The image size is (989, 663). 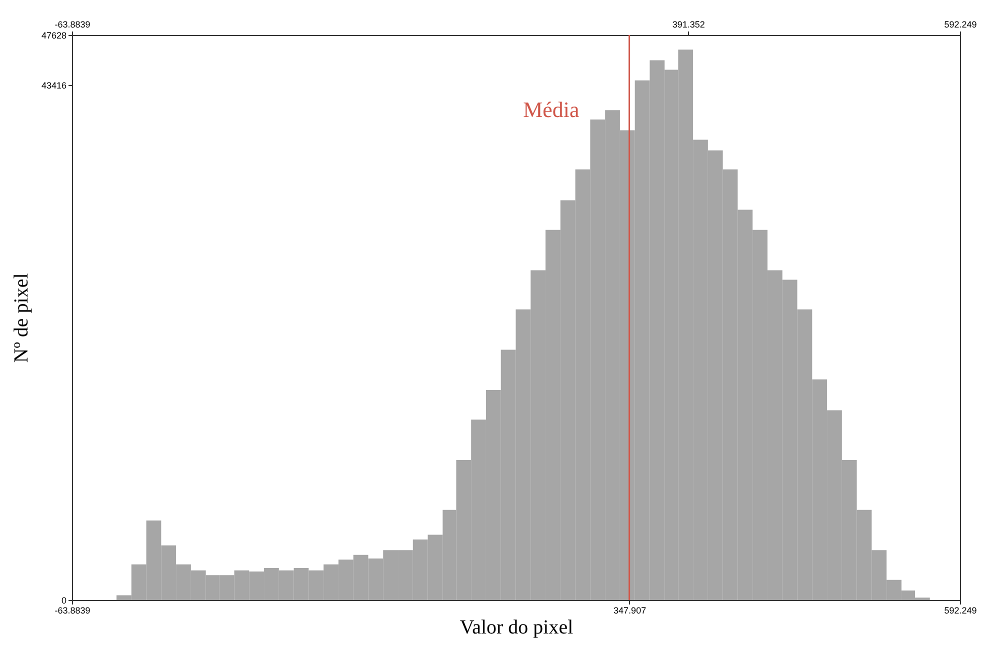 I want to click on y-tick-label: 0, so click(x=63, y=601).